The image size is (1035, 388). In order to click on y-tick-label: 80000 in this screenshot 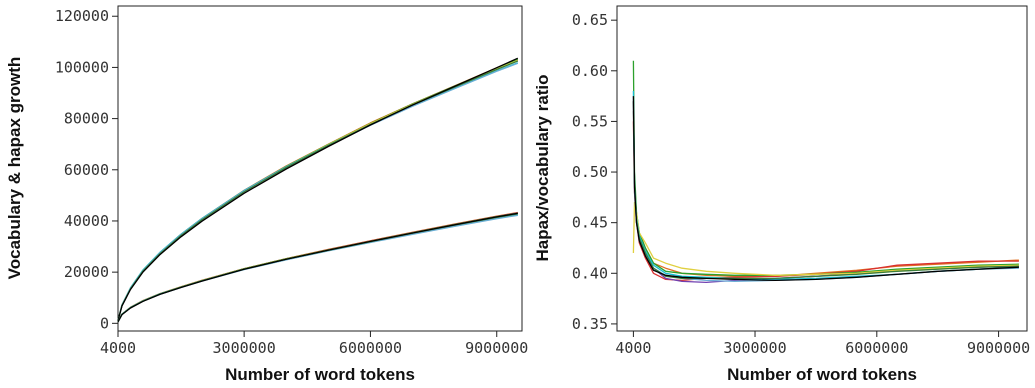, I will do `click(86, 119)`.